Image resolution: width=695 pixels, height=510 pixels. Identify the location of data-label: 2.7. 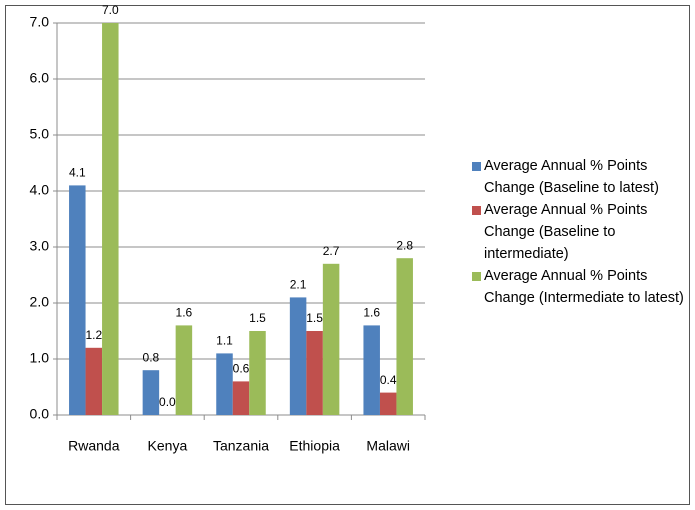
(331, 251).